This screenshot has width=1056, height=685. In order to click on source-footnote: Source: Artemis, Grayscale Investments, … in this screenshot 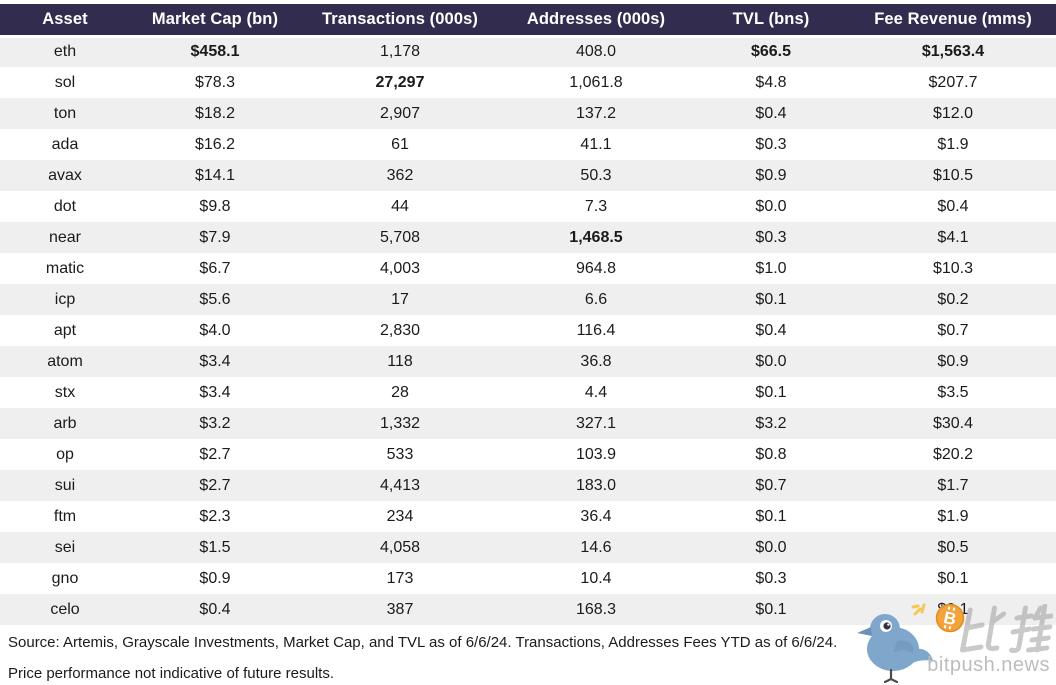, I will do `click(528, 654)`.